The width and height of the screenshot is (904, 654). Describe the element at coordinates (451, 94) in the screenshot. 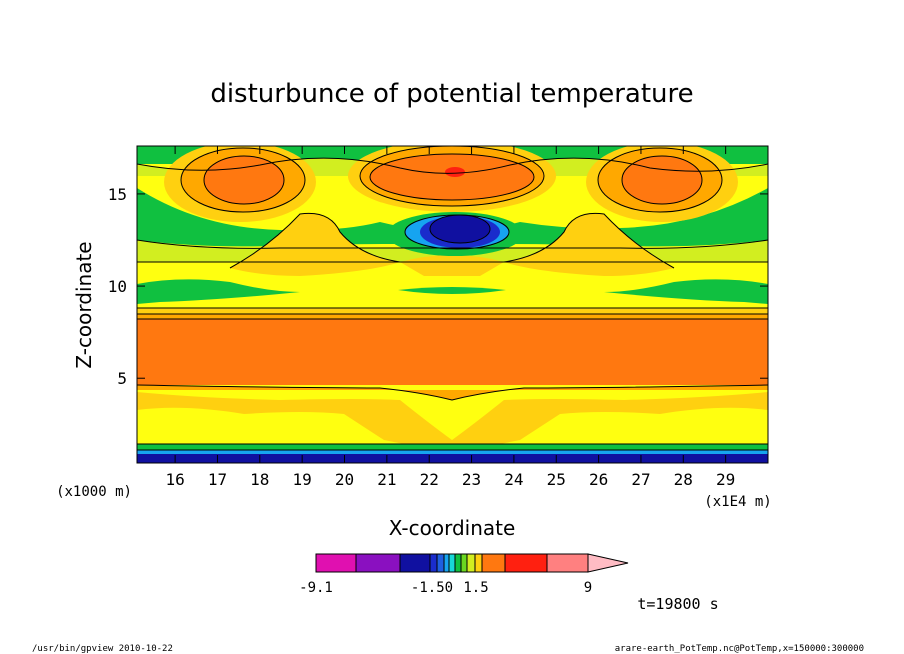

I see `chart-title: disturbunce of potential temperature` at that location.